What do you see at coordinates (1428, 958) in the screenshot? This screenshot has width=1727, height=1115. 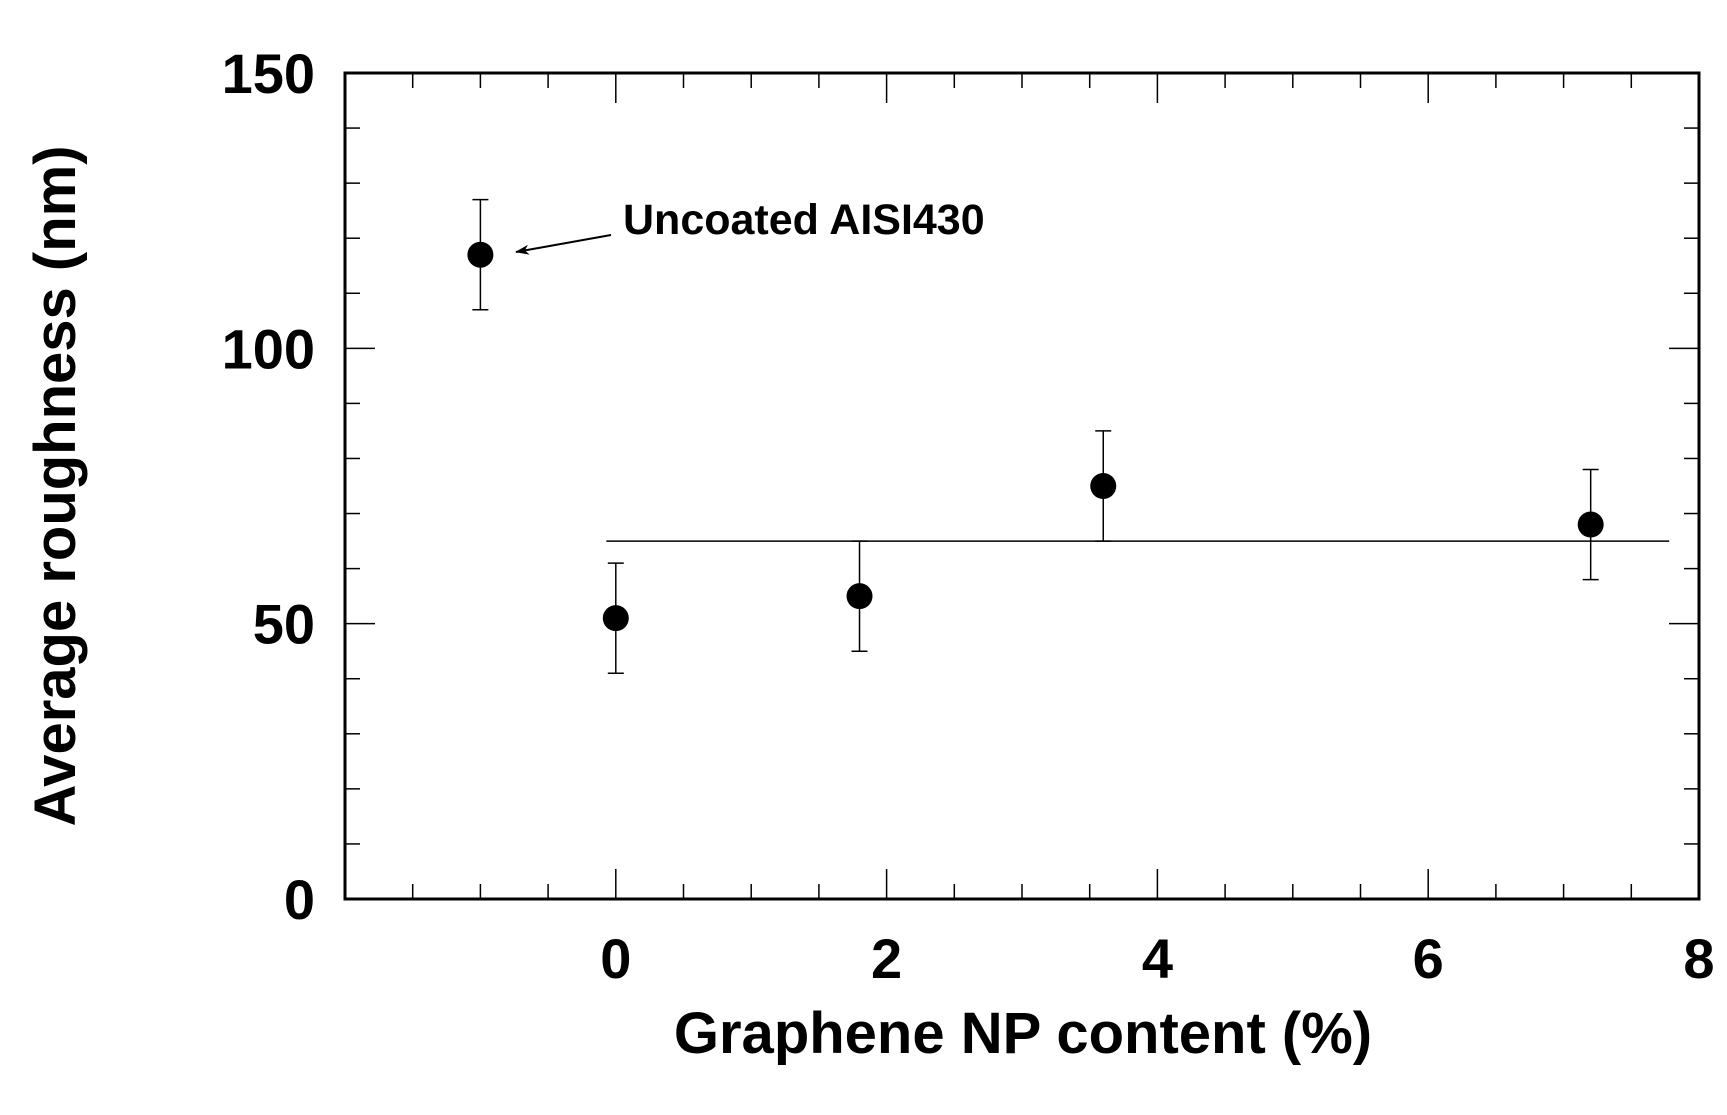 I see `x-tick-label: 6` at bounding box center [1428, 958].